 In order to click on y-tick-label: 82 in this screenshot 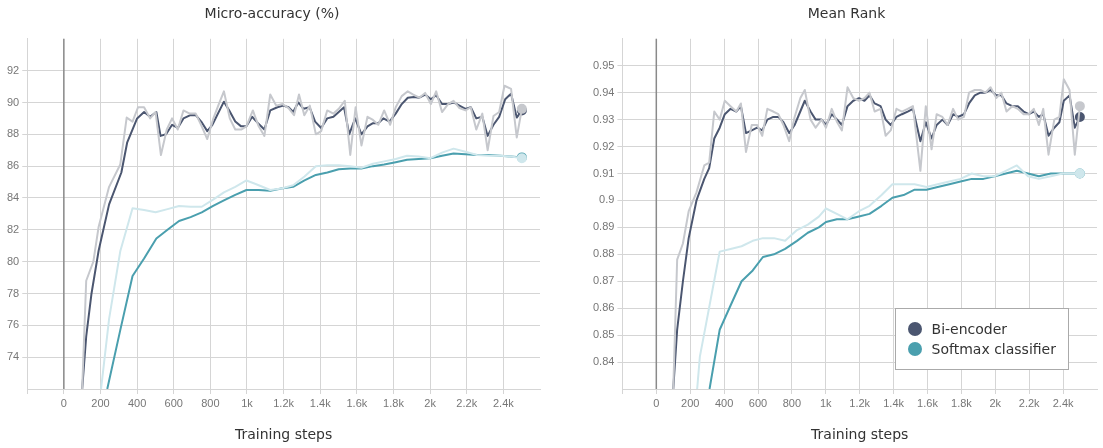, I will do `click(13, 228)`.